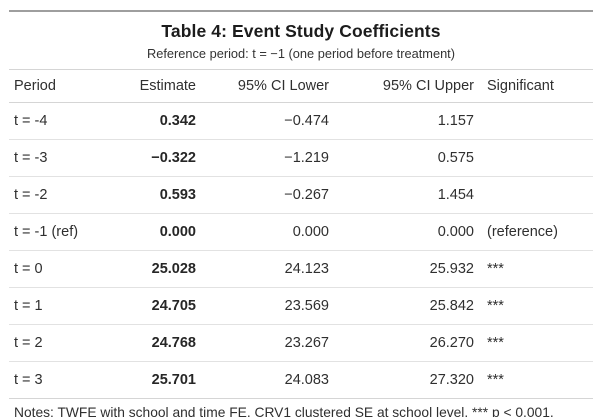  What do you see at coordinates (520, 86) in the screenshot?
I see `header-significant: Significant` at bounding box center [520, 86].